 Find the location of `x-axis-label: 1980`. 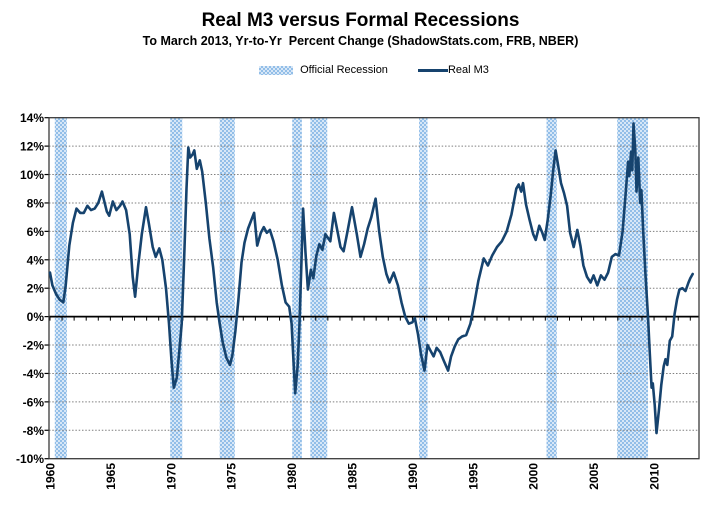

x-axis-label: 1980 is located at coordinates (292, 476).